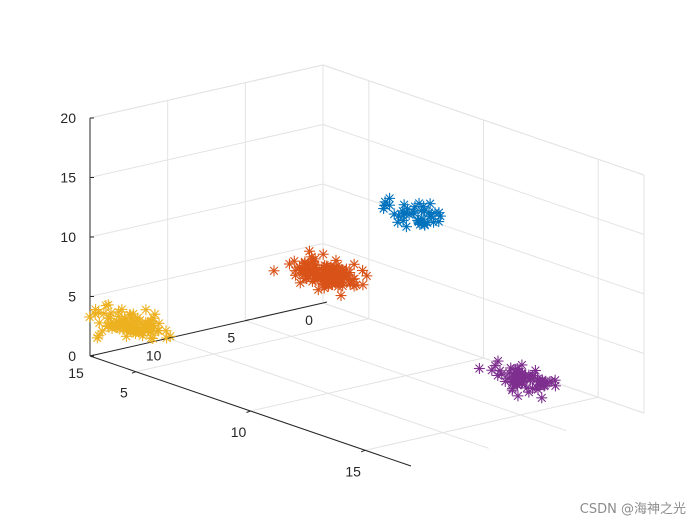 The width and height of the screenshot is (700, 525). I want to click on watermark-text: CSDN @海神之光, so click(632, 509).